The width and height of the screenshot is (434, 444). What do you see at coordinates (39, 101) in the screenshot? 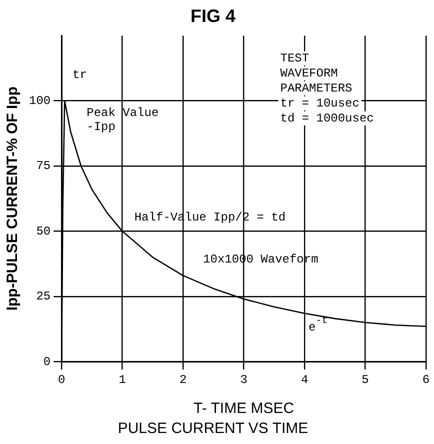
I see `y-tick-label: 100` at bounding box center [39, 101].